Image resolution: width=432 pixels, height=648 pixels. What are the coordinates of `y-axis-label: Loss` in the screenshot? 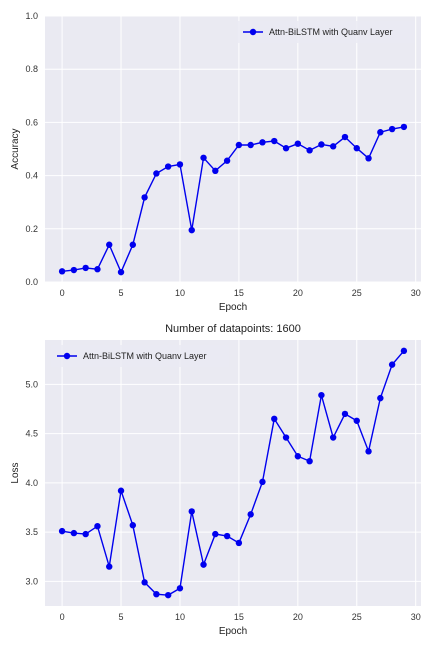 It's located at (15, 472).